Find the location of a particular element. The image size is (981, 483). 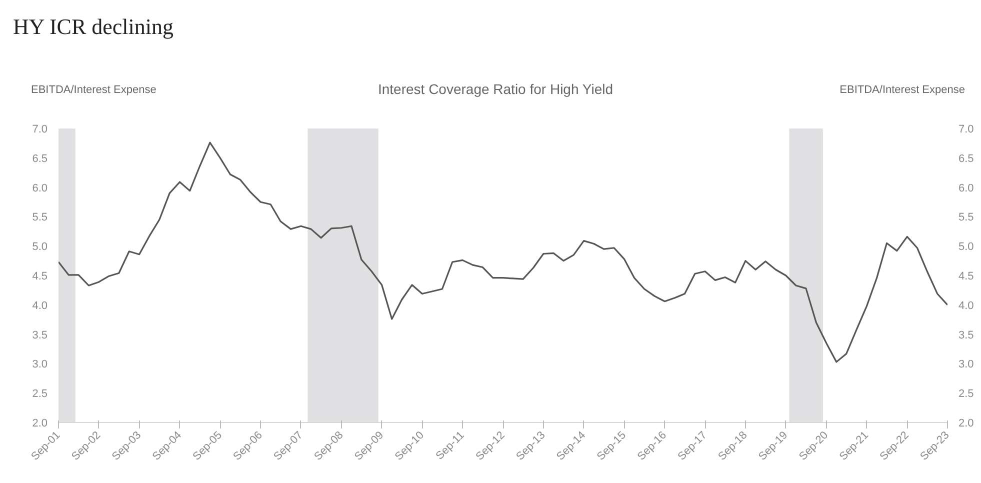

y2-tick-label: 4.5 is located at coordinates (966, 276).